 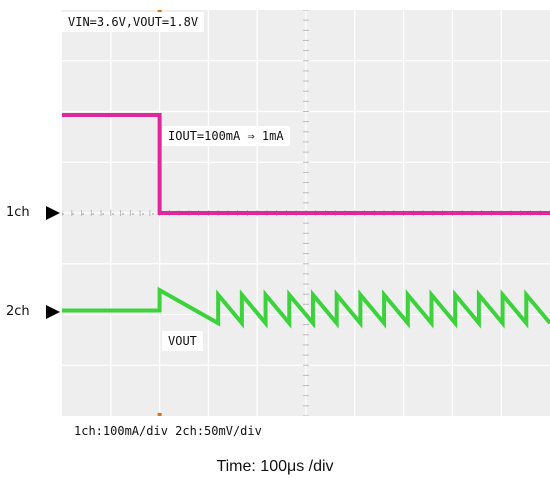 What do you see at coordinates (159, 11) in the screenshot?
I see `trigger-marker-top` at bounding box center [159, 11].